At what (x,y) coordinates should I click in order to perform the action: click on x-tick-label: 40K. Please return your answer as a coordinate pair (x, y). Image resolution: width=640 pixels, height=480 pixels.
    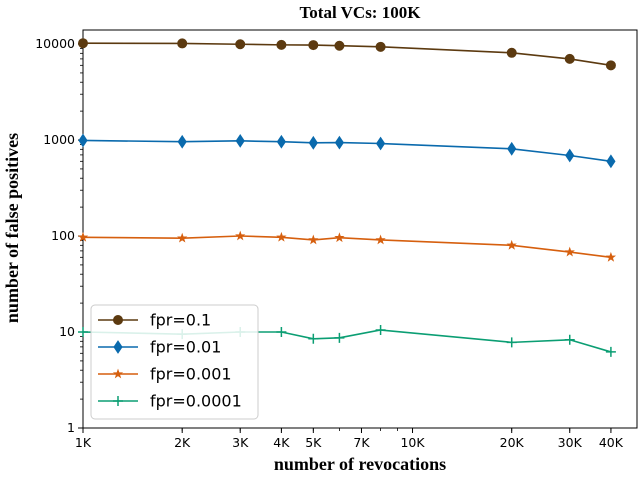
    Looking at the image, I should click on (611, 442).